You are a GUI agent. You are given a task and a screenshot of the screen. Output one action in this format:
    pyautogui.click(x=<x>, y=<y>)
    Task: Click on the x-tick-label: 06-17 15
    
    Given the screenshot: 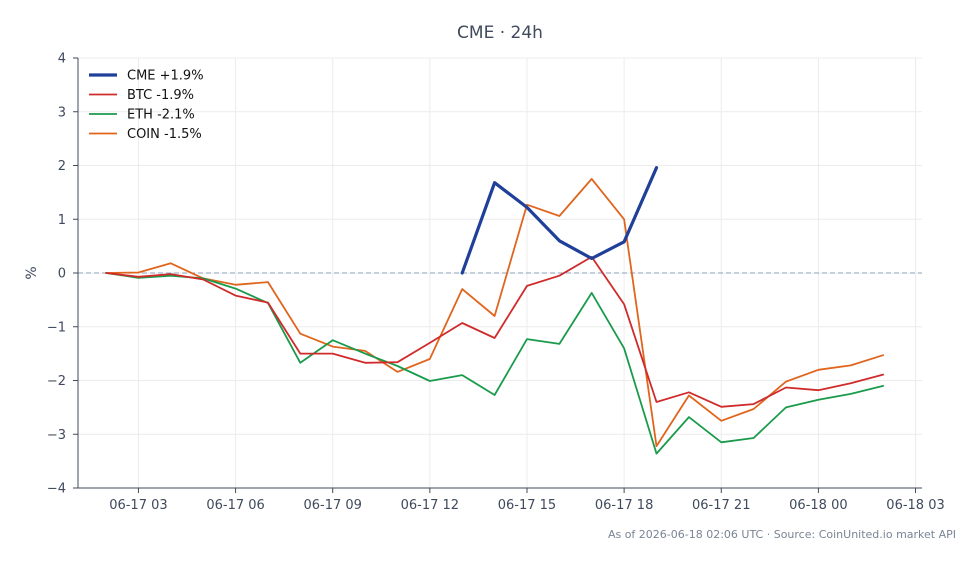 What is the action you would take?
    pyautogui.click(x=527, y=505)
    